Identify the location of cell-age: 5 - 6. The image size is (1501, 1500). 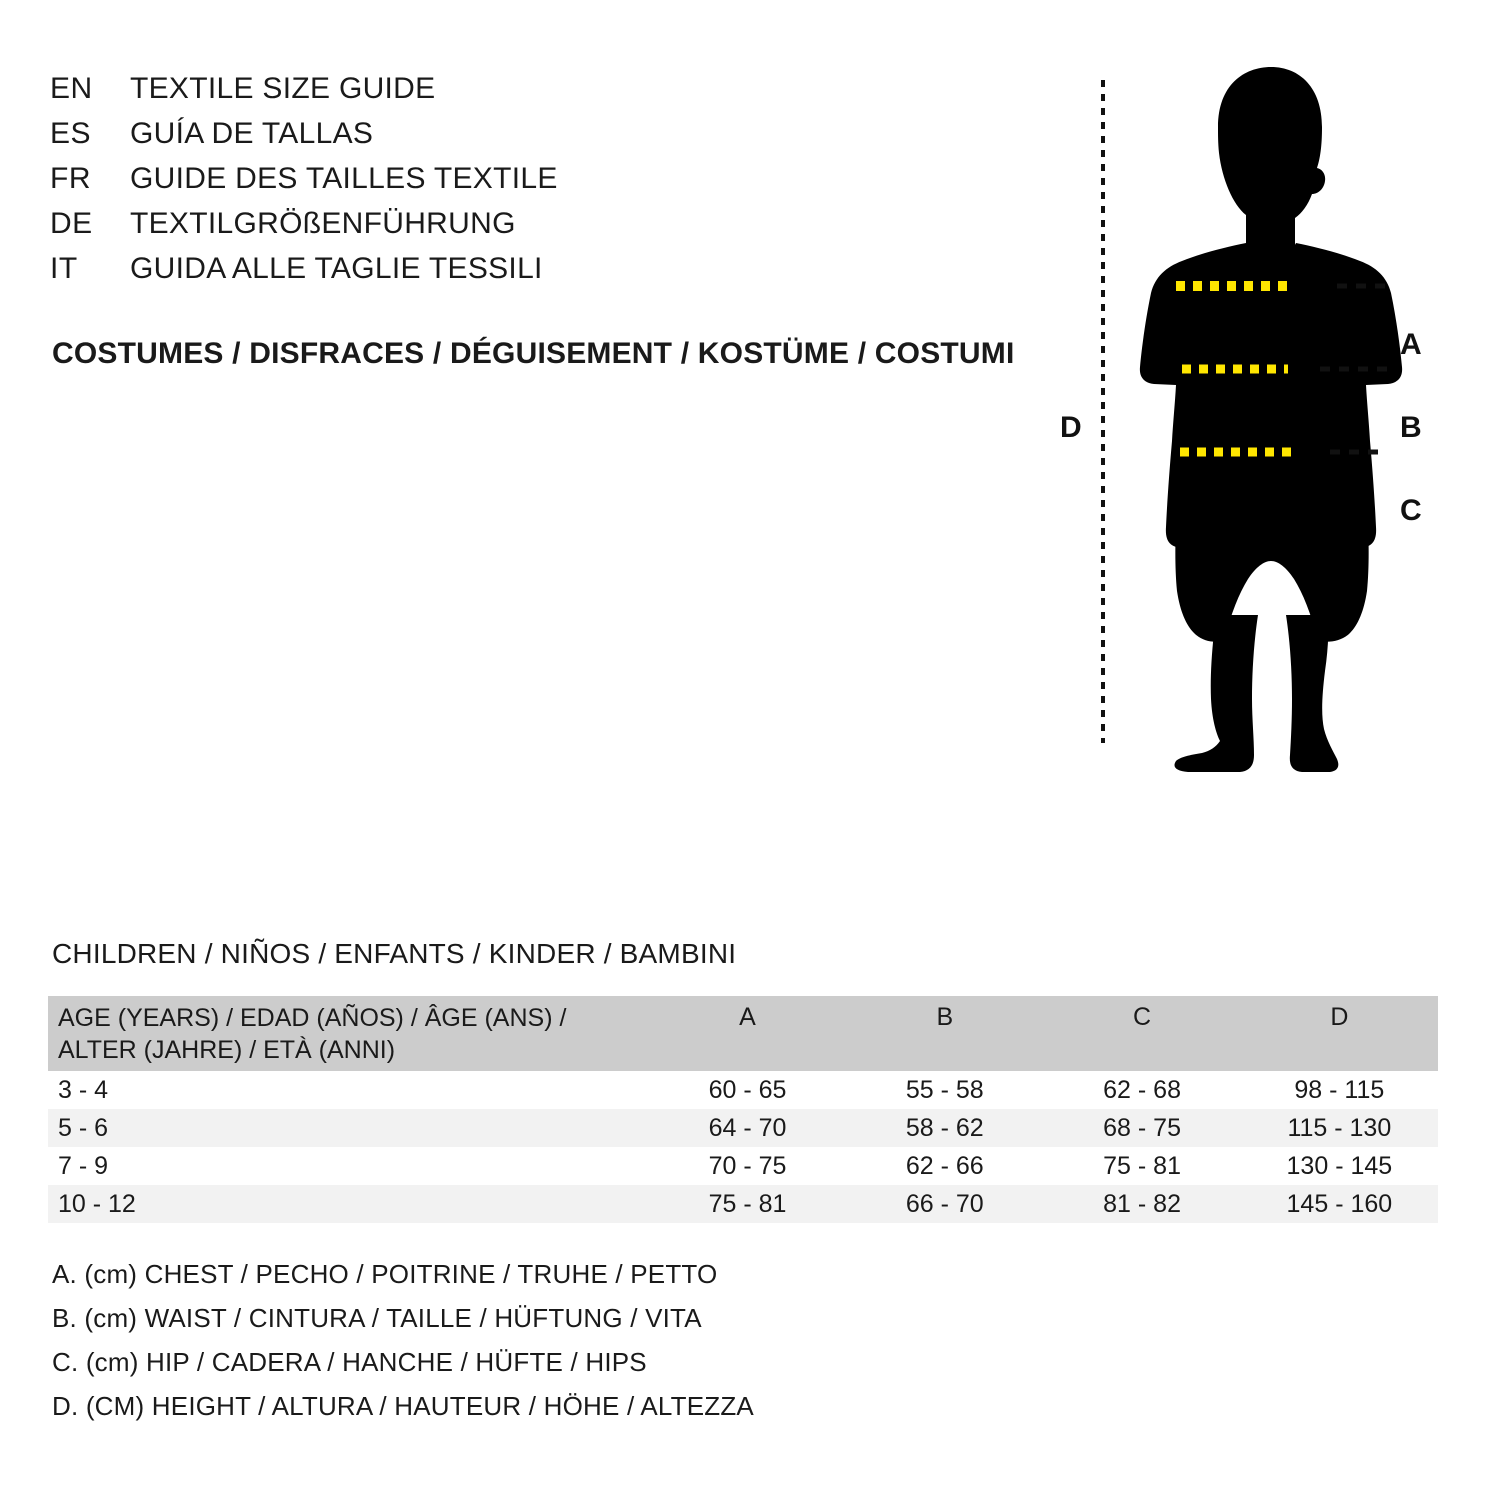
(348, 1128).